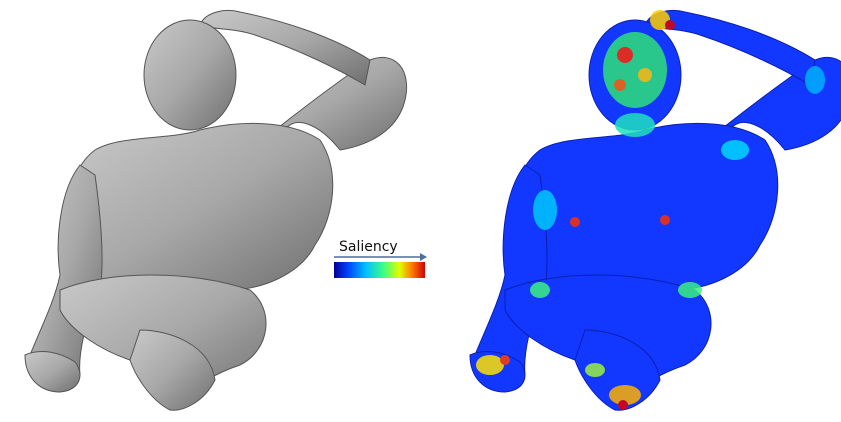 This screenshot has width=841, height=422. I want to click on legend-arrowhead, so click(423, 257).